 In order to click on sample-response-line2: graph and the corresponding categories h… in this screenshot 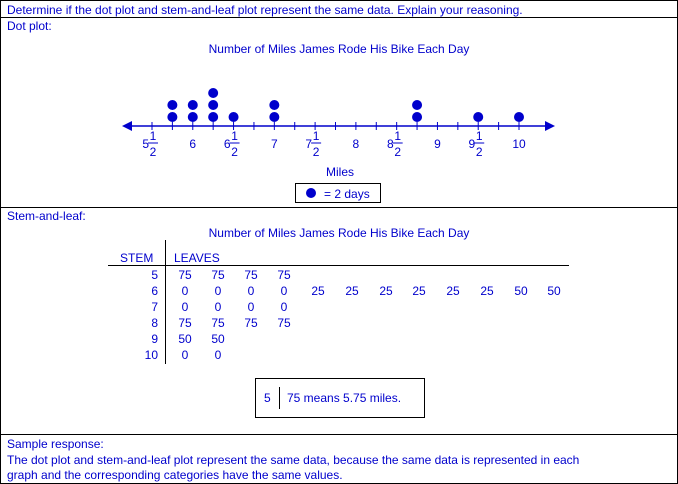, I will do `click(175, 475)`.